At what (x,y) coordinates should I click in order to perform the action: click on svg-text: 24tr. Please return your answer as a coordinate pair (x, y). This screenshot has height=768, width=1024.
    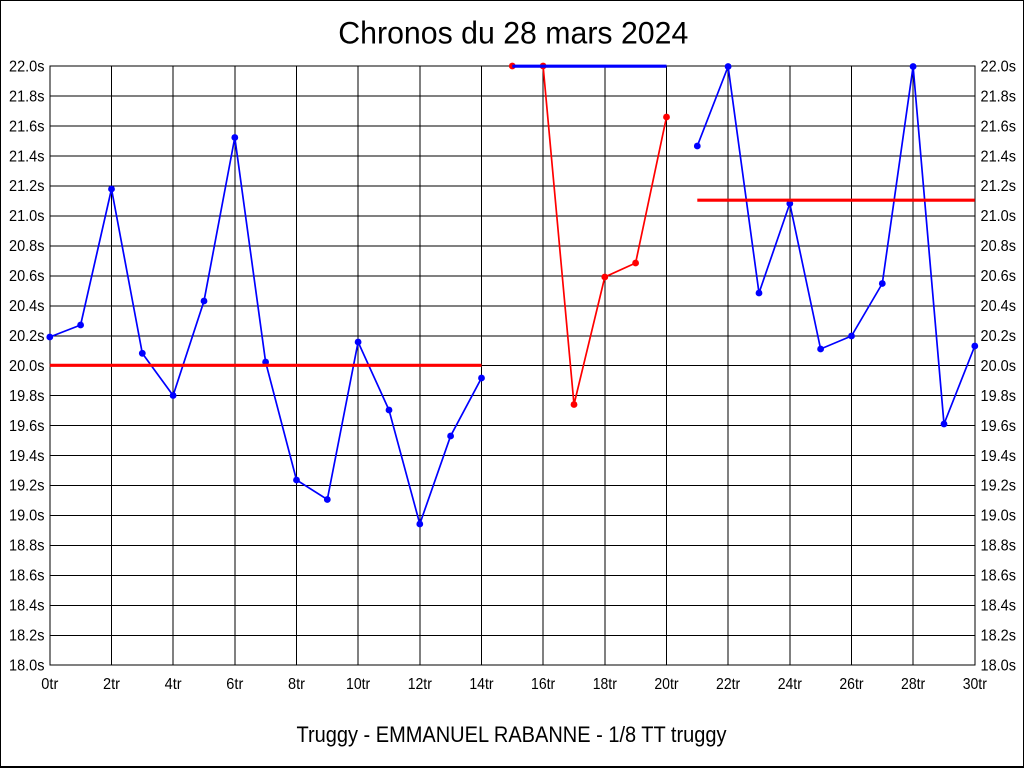
    Looking at the image, I should click on (790, 684).